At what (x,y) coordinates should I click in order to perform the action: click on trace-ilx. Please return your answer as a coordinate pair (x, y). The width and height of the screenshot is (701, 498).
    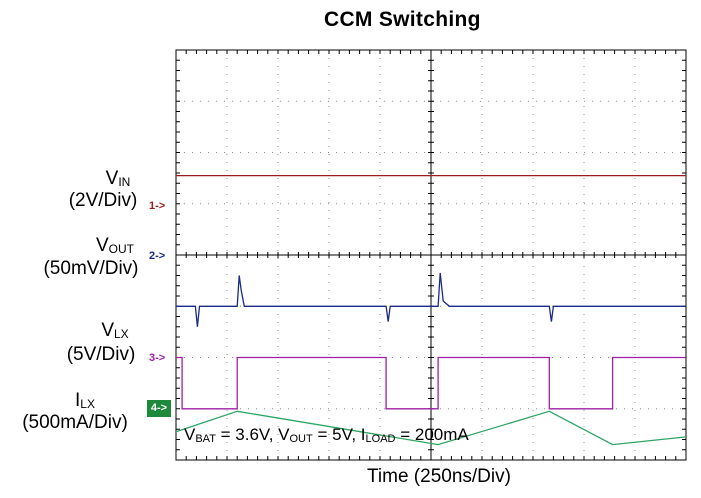
    Looking at the image, I should click on (431, 428).